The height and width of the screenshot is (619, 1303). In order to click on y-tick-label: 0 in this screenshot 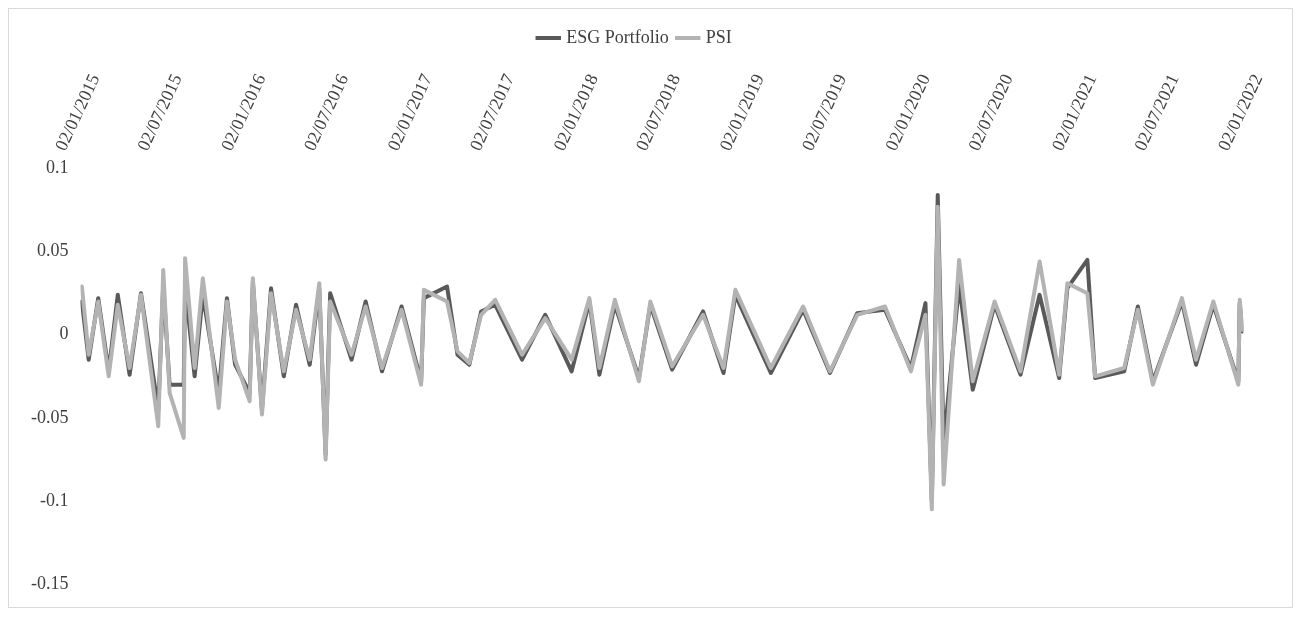, I will do `click(64, 333)`.